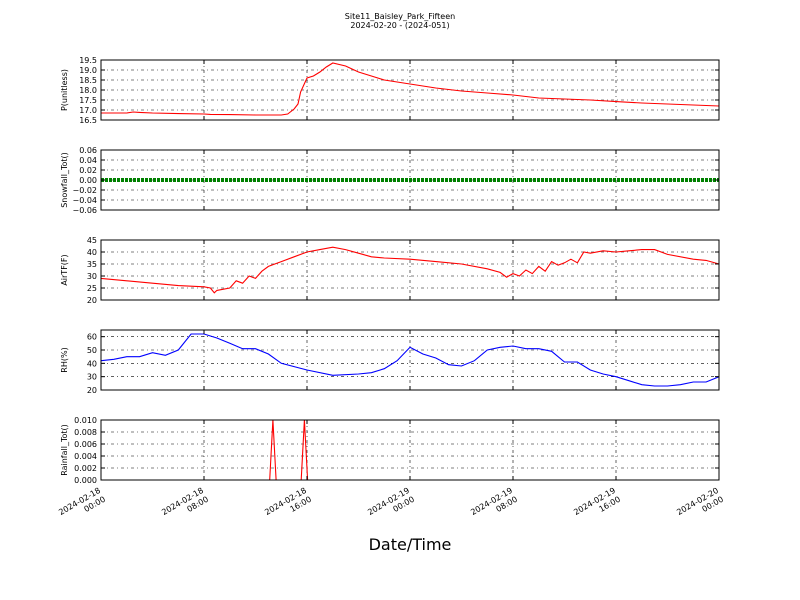  What do you see at coordinates (84, 190) in the screenshot?
I see `ytick-label-2-4: −0.02` at bounding box center [84, 190].